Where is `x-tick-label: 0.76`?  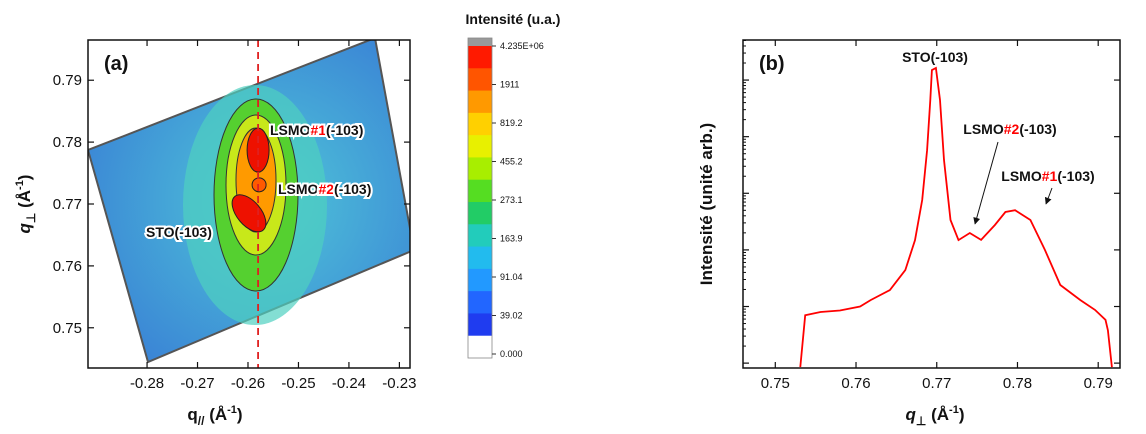 x-tick-label: 0.76 is located at coordinates (855, 383).